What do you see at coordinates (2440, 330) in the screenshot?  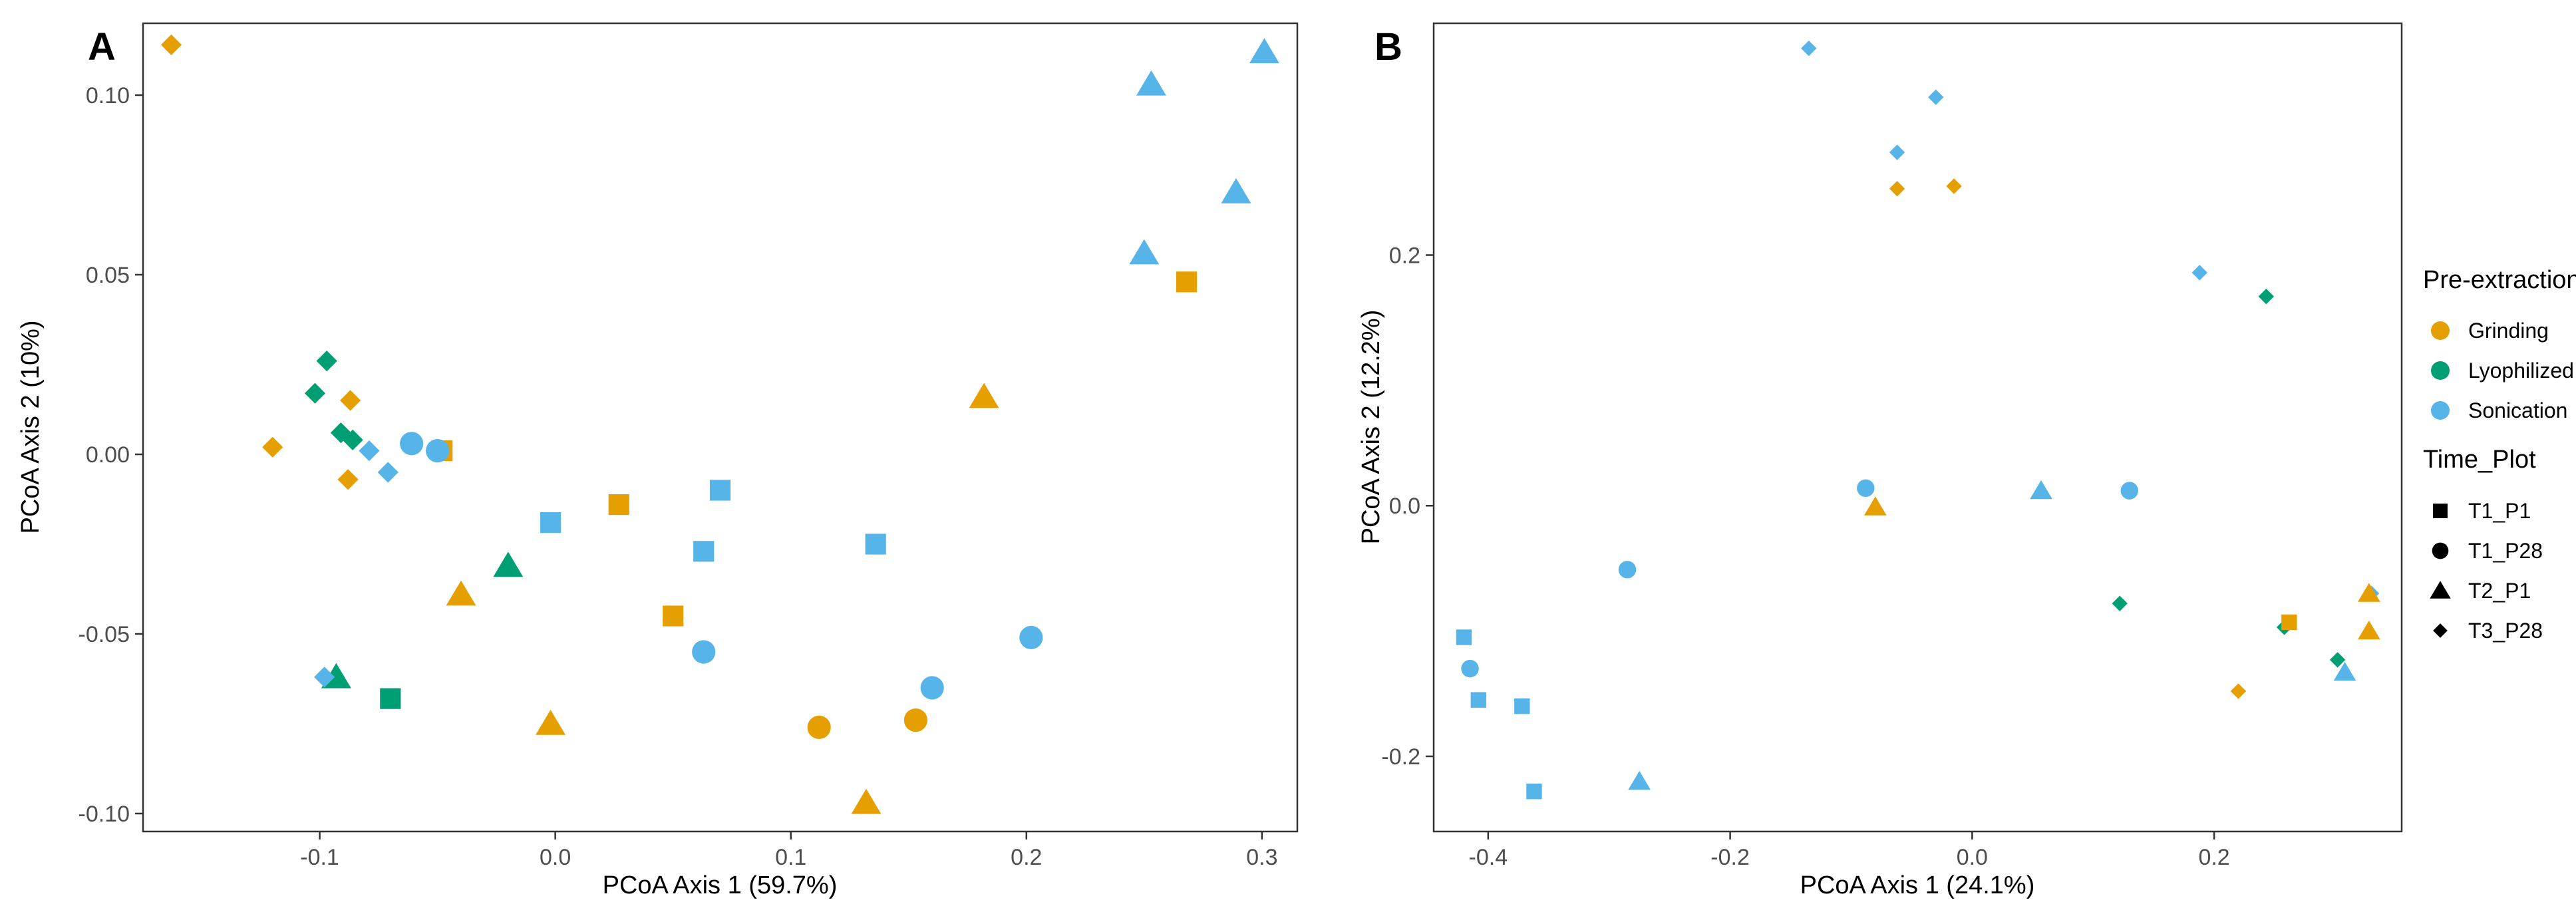 I see `legend-swatch-grinding` at bounding box center [2440, 330].